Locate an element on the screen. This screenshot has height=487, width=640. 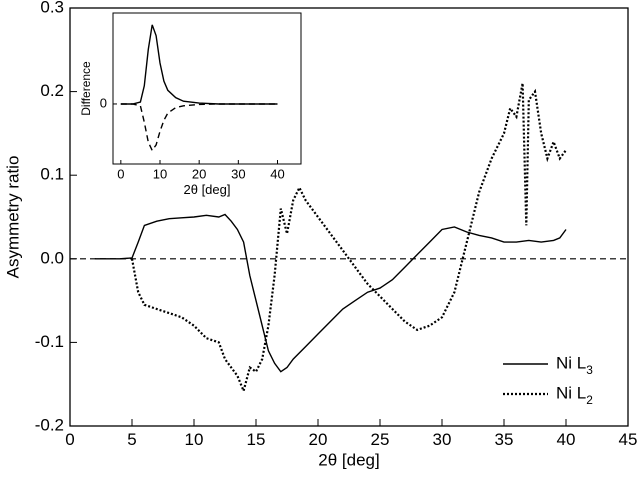
y-tick-label: 0.3 is located at coordinates (52, 8).